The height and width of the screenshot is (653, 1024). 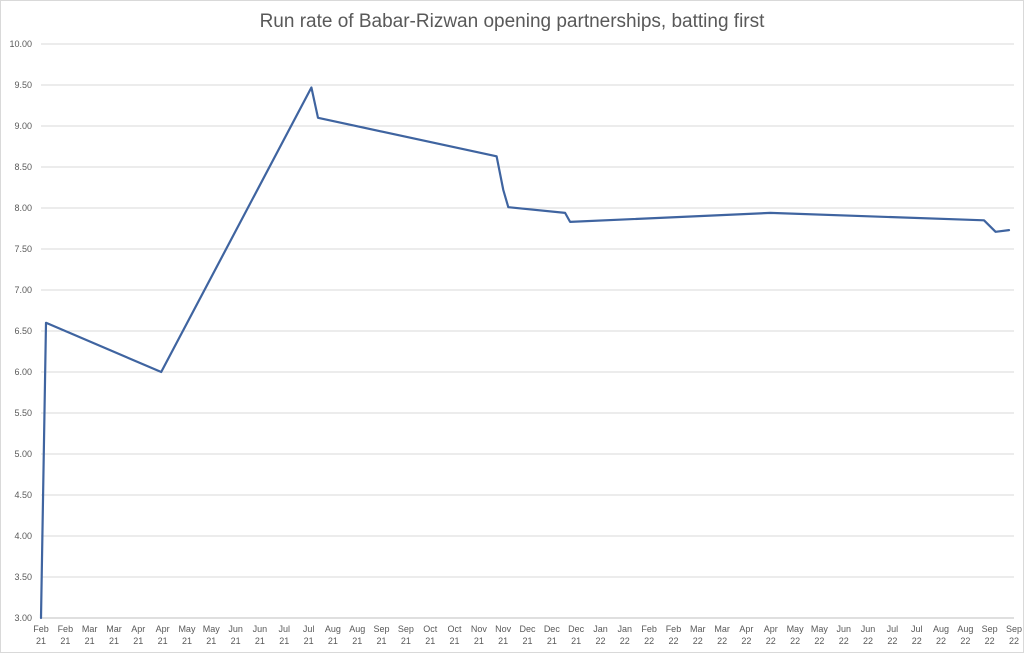 What do you see at coordinates (20, 44) in the screenshot?
I see `y-tick-label: 10.00` at bounding box center [20, 44].